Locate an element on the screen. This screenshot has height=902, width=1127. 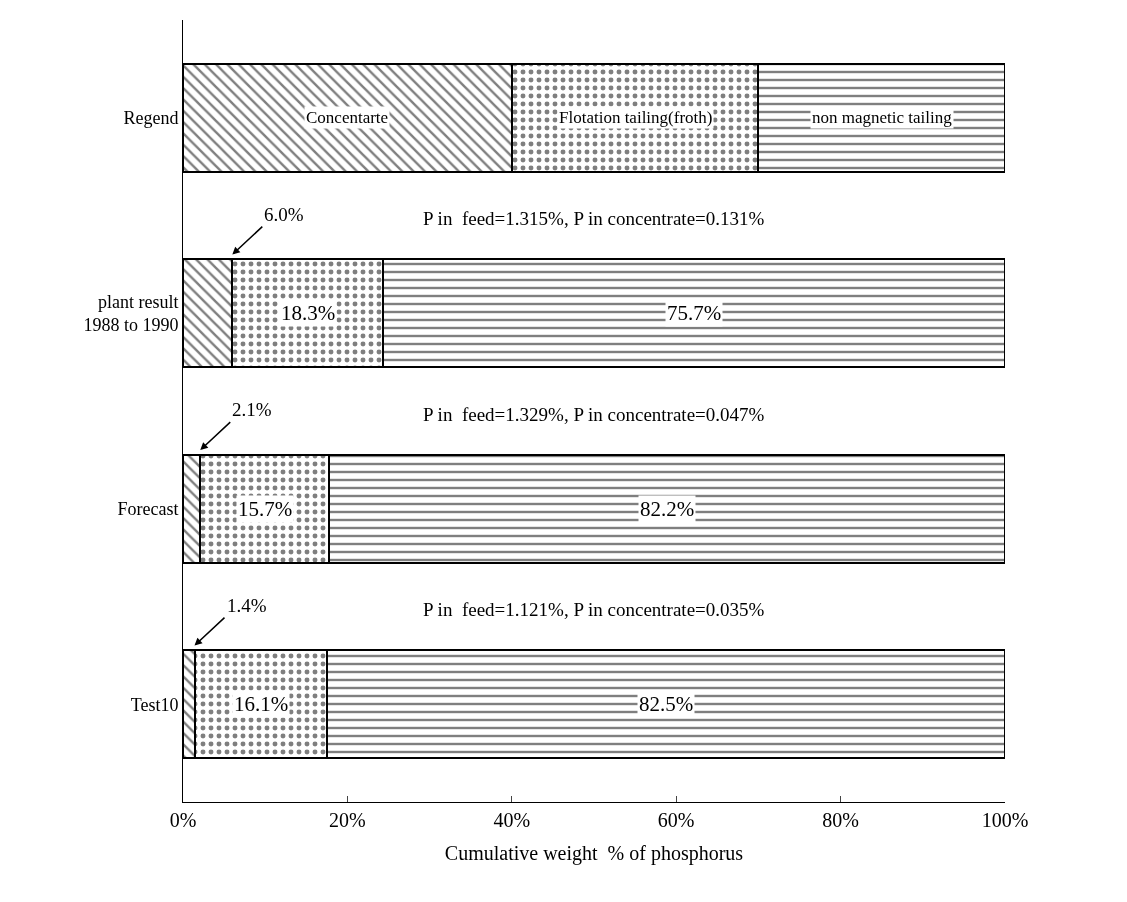
y-tick-label: Test10 is located at coordinates (154, 704).